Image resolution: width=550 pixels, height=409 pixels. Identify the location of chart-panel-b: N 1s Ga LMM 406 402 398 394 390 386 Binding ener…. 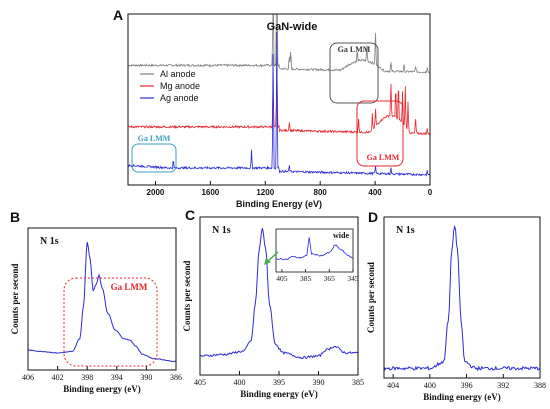
(96, 301).